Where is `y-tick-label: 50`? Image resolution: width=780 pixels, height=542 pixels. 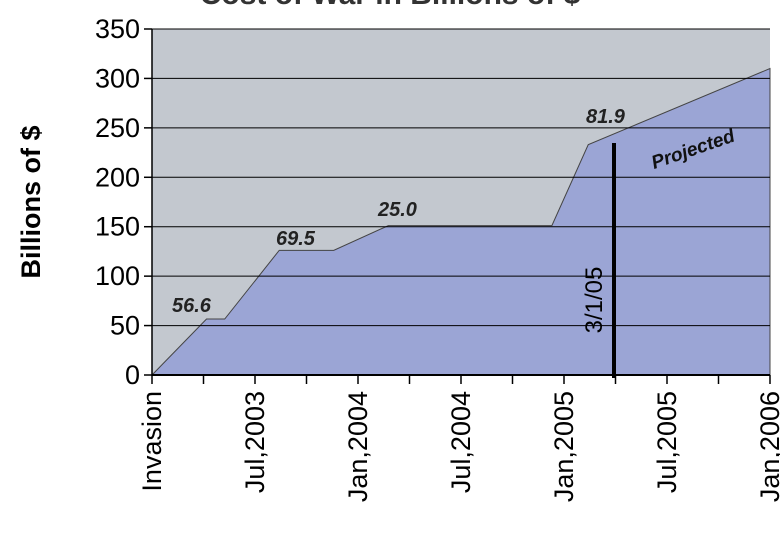 y-tick-label: 50 is located at coordinates (125, 326).